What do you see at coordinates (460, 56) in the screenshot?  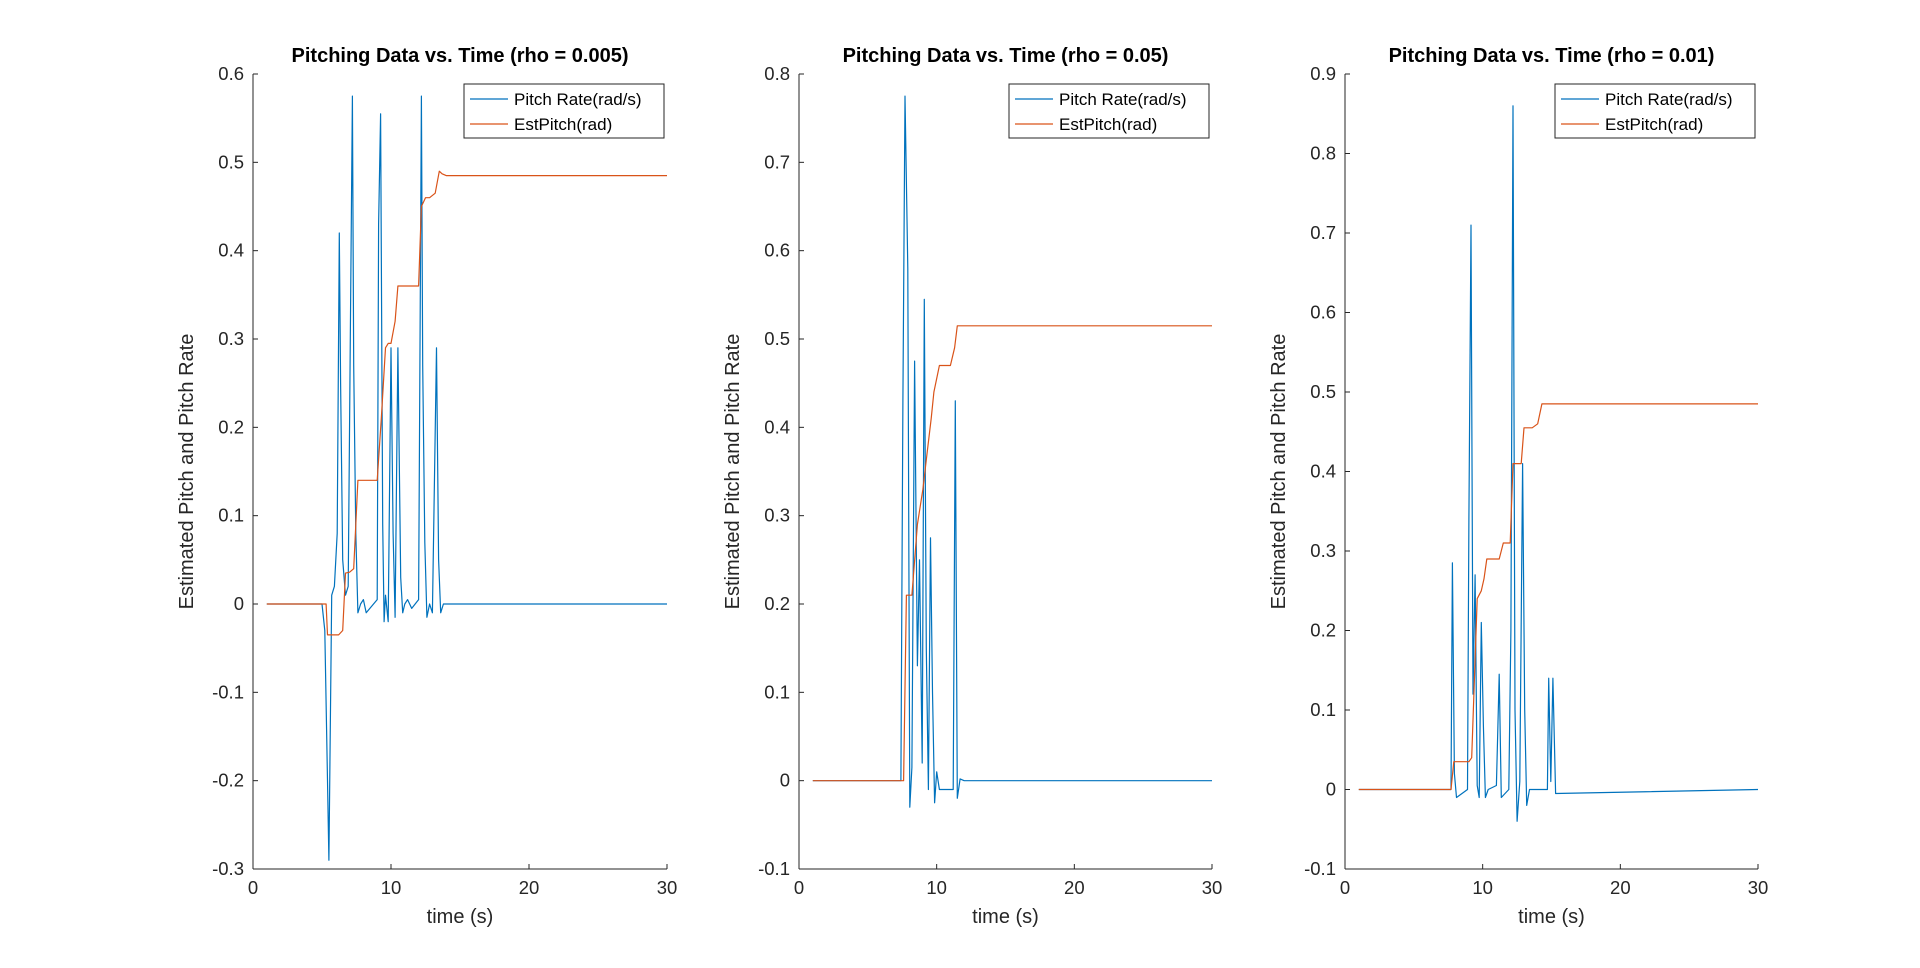 I see `chart-title: Pitching Data vs. Time (rho = 0.005)` at bounding box center [460, 56].